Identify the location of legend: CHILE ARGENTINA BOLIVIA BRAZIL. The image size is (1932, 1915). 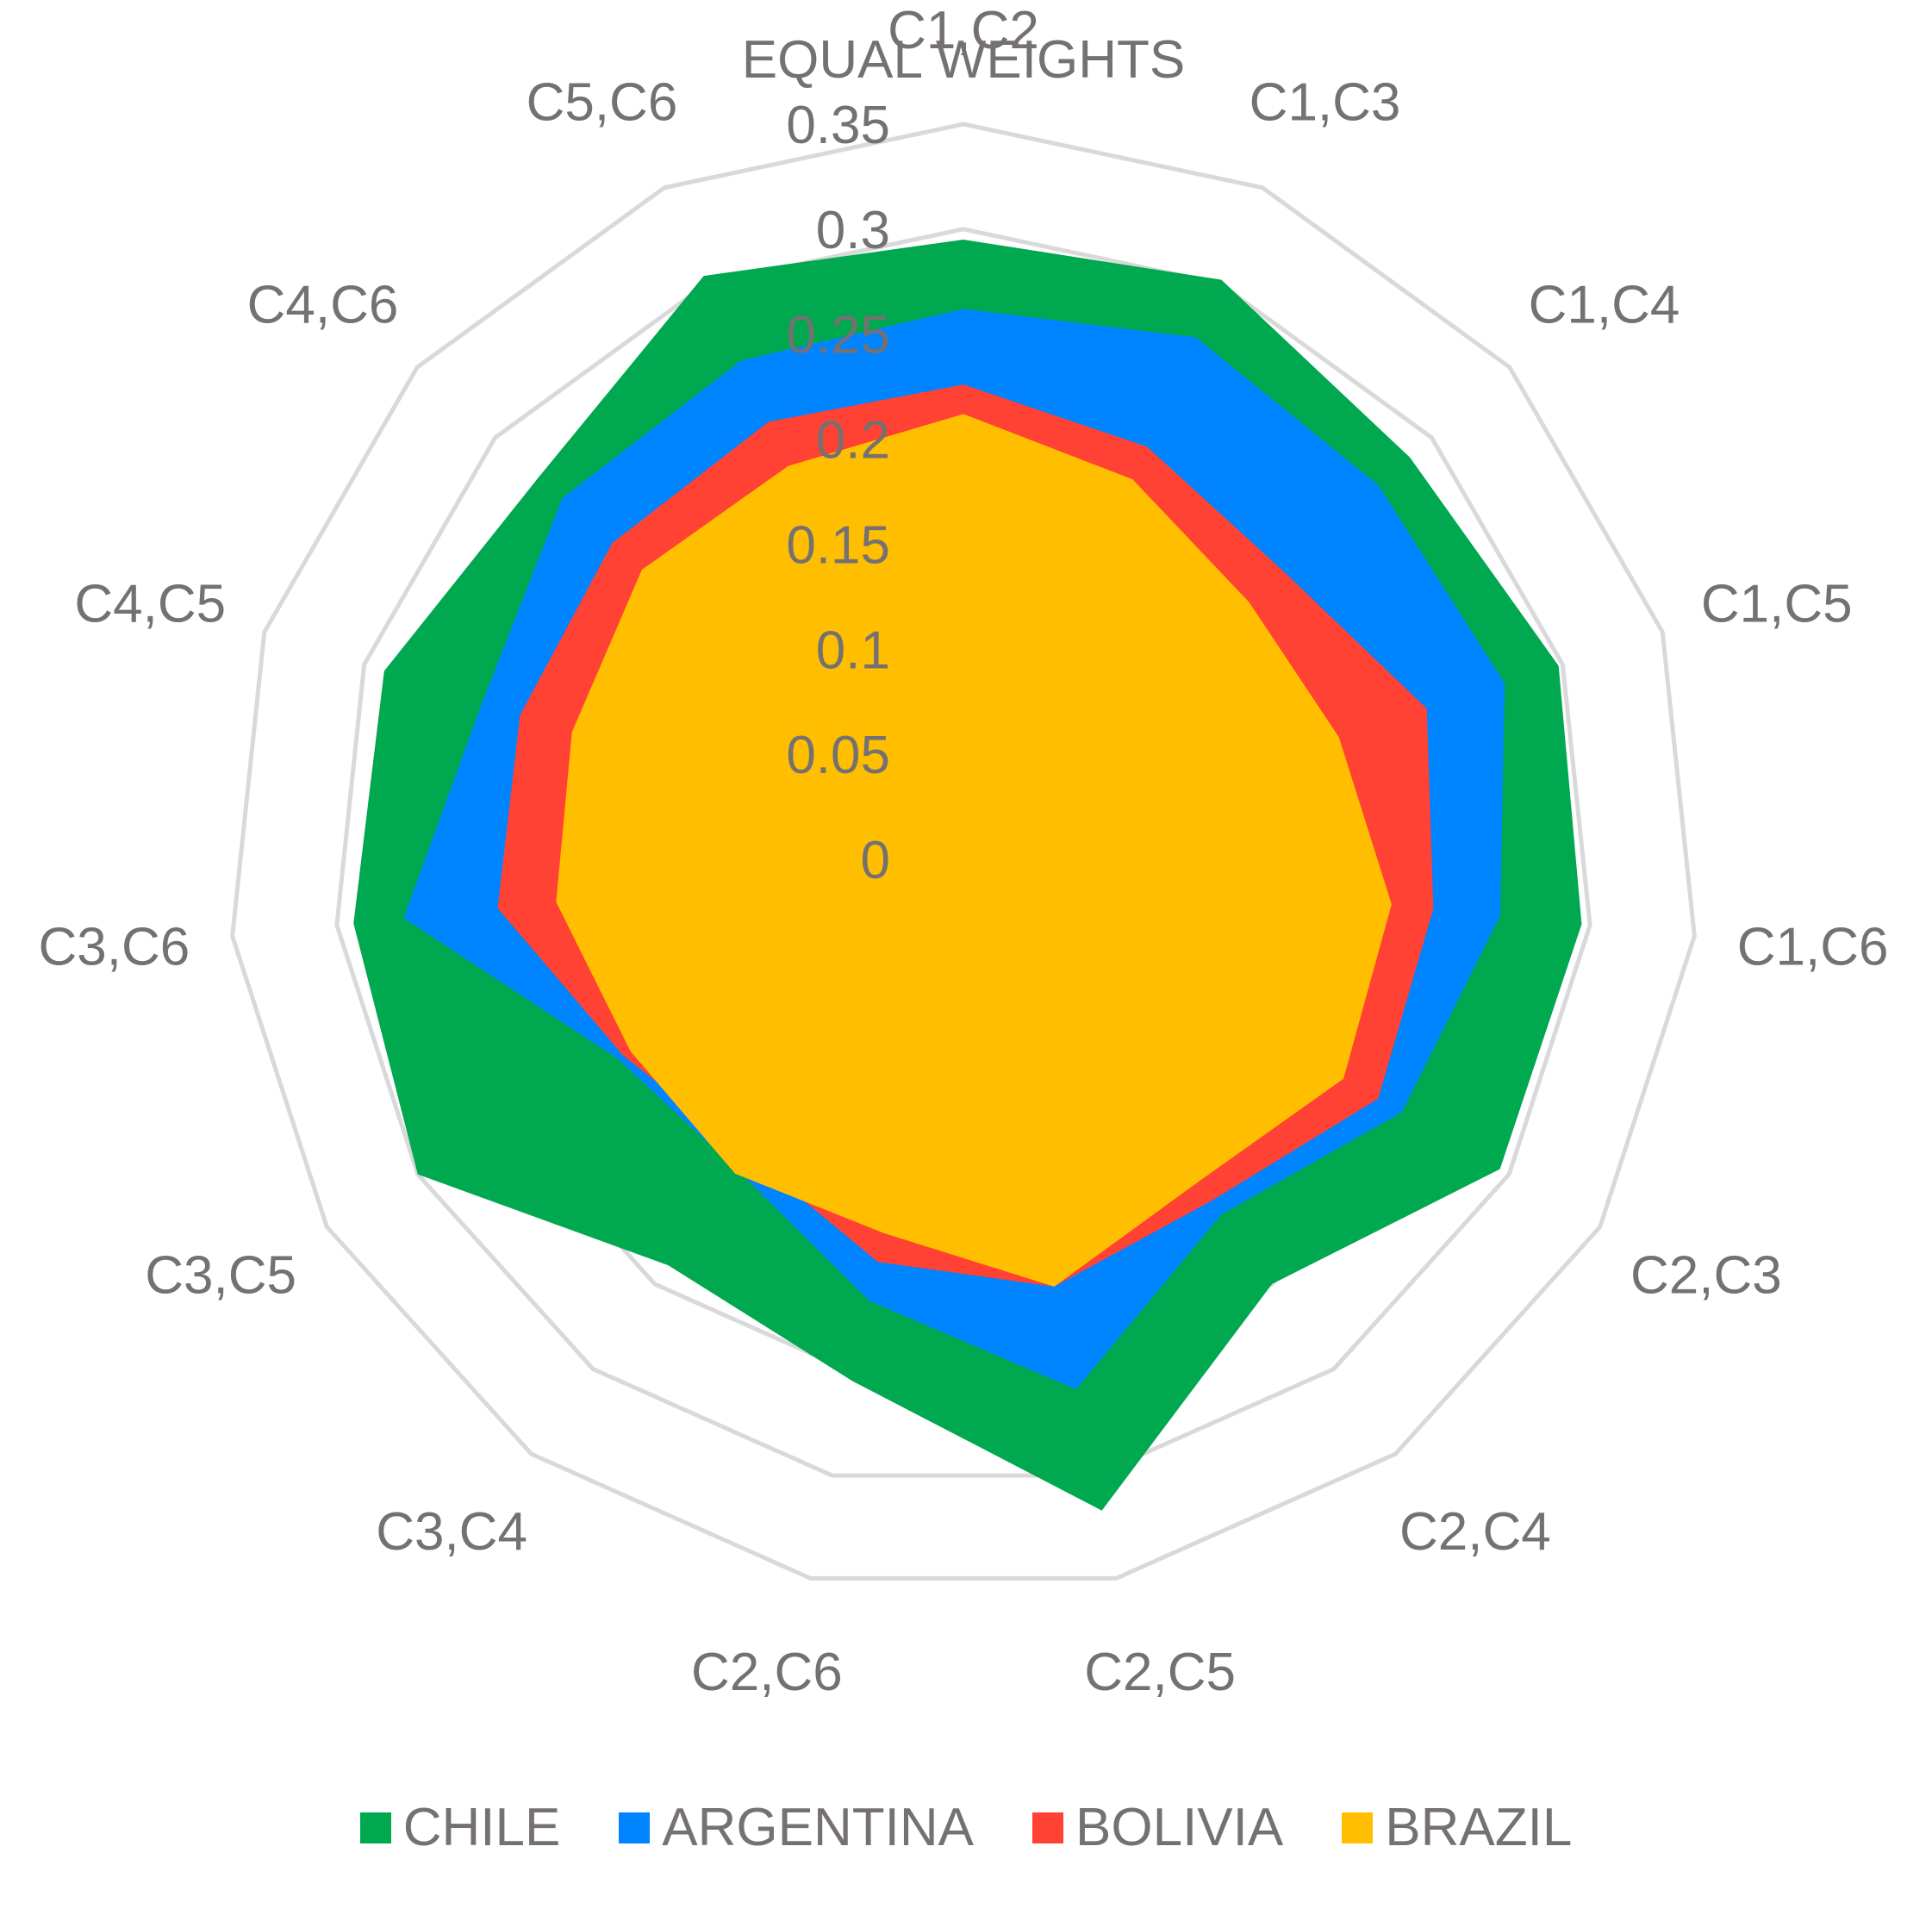
(966, 1828).